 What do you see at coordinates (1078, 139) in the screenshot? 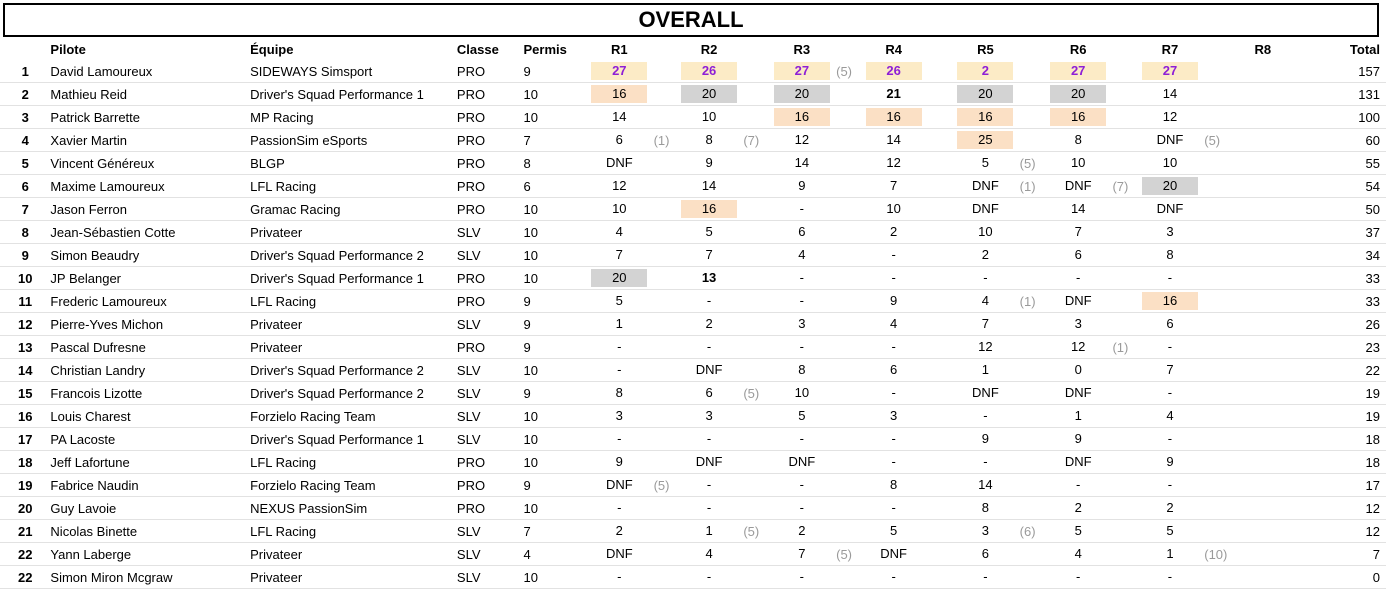
I see `race-result-value: 8` at bounding box center [1078, 139].